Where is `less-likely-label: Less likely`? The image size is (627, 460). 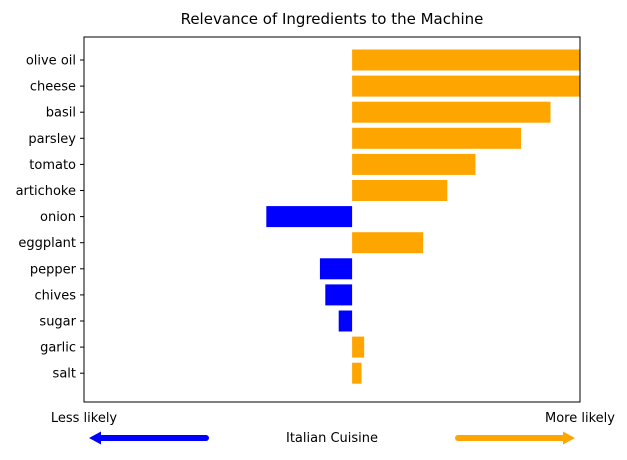 less-likely-label: Less likely is located at coordinates (84, 418).